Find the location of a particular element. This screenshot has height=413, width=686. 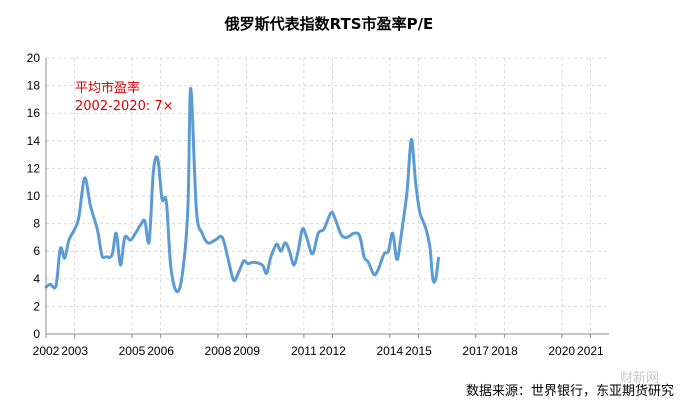

x-tick-label: 2021 is located at coordinates (590, 351).